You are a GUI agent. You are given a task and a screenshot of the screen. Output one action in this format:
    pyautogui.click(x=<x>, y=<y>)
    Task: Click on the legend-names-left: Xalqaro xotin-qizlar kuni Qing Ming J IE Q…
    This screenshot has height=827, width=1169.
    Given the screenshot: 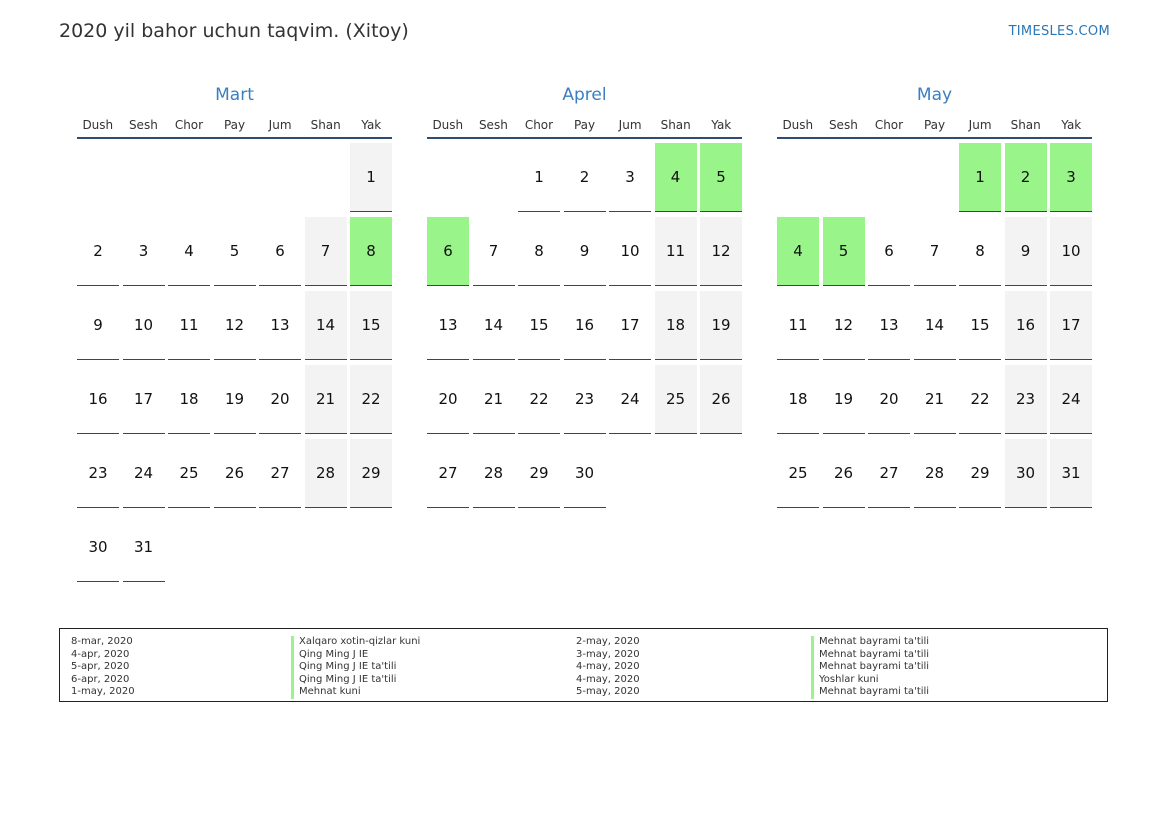 What is the action you would take?
    pyautogui.click(x=355, y=667)
    